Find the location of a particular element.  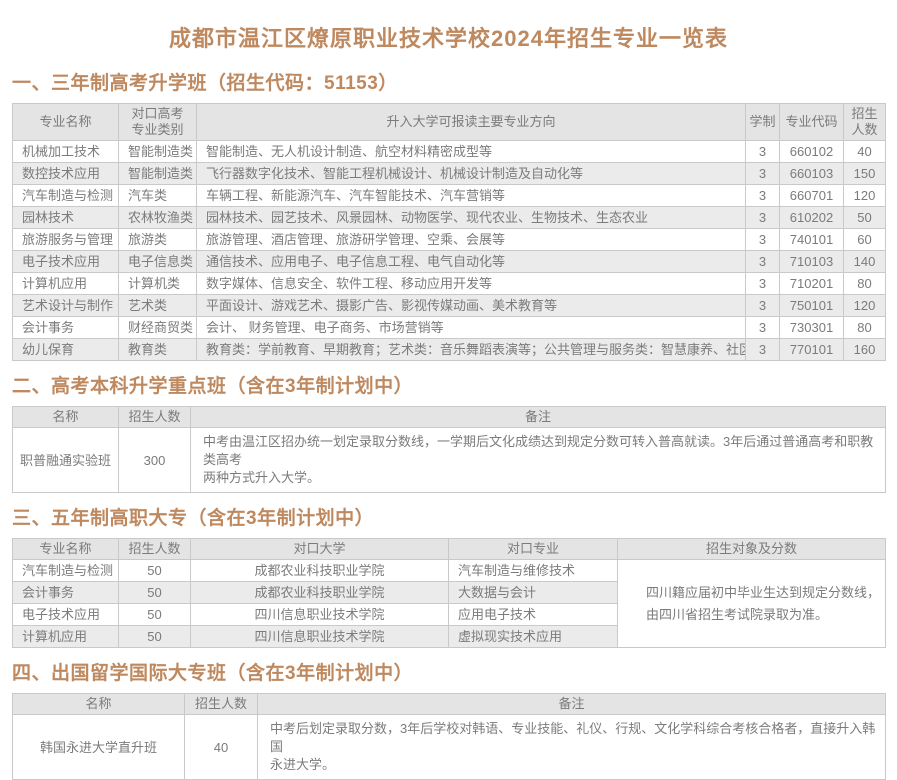

category-cell: 计算机类 is located at coordinates (157, 283).